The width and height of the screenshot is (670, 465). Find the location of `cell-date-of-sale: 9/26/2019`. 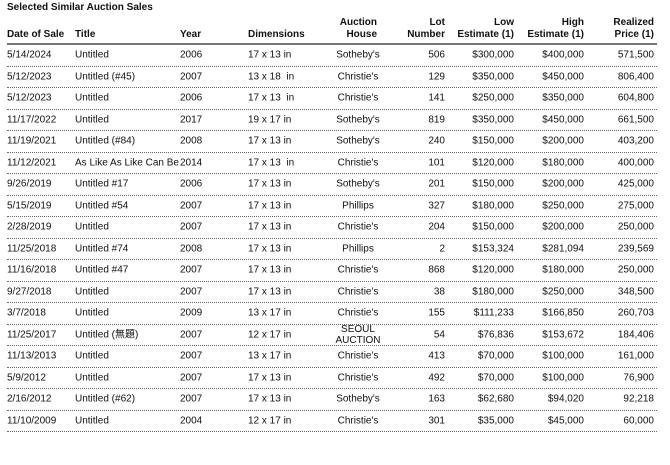

cell-date-of-sale: 9/26/2019 is located at coordinates (29, 184).